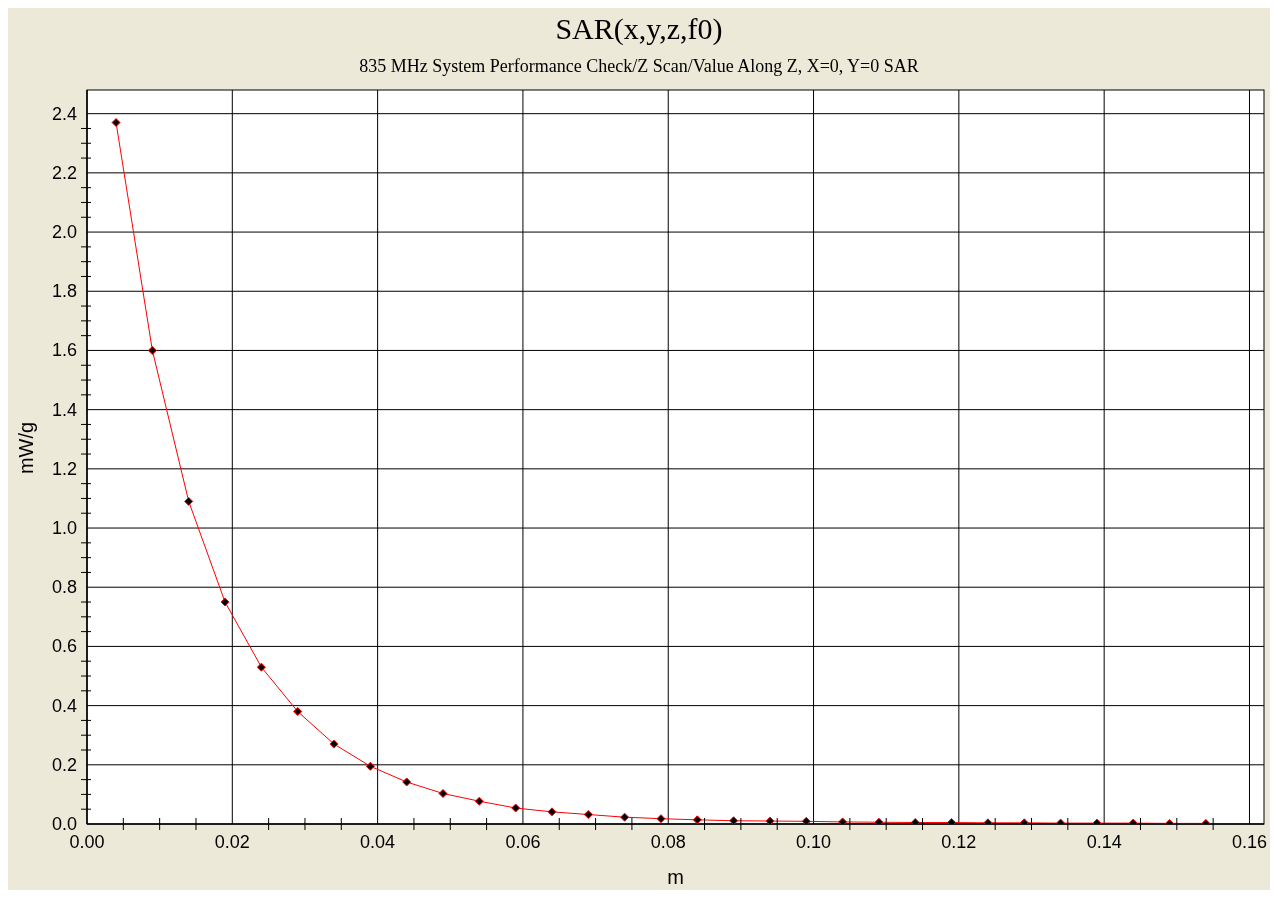 This screenshot has height=898, width=1278. I want to click on y-tick-label: 1.4, so click(64, 409).